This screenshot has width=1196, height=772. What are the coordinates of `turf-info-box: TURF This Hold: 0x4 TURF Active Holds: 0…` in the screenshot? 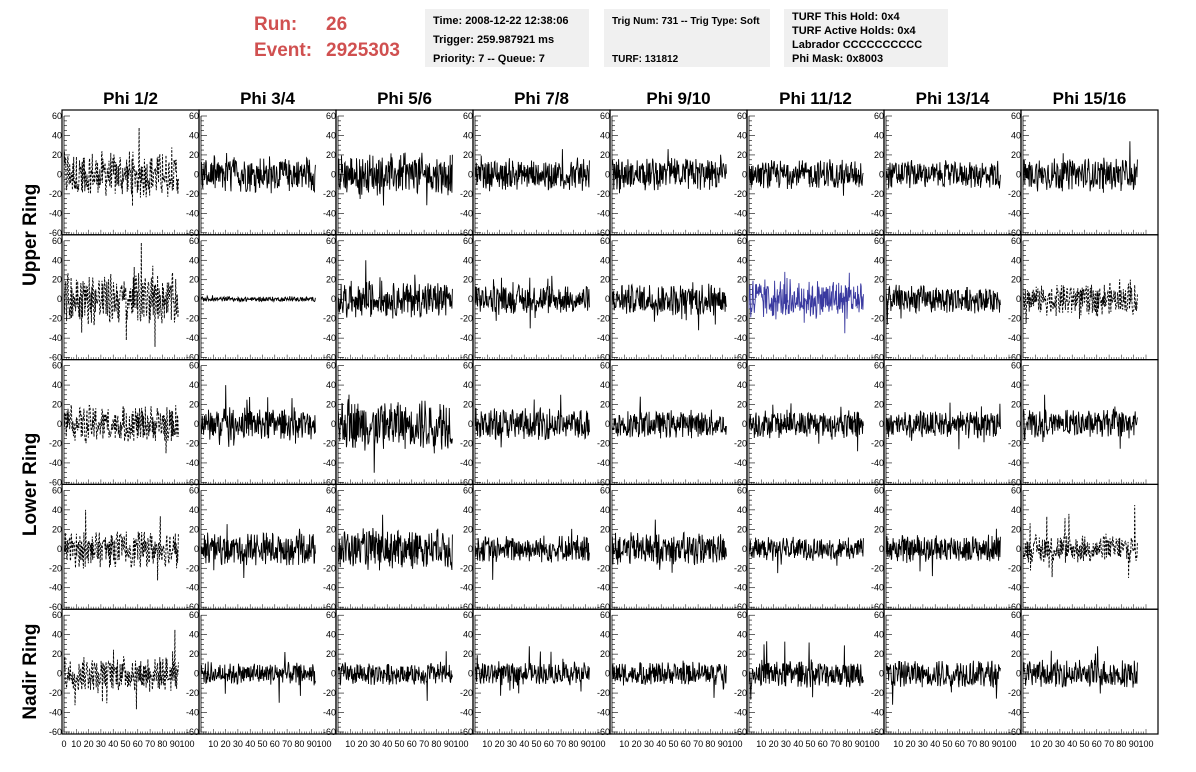 It's located at (866, 38).